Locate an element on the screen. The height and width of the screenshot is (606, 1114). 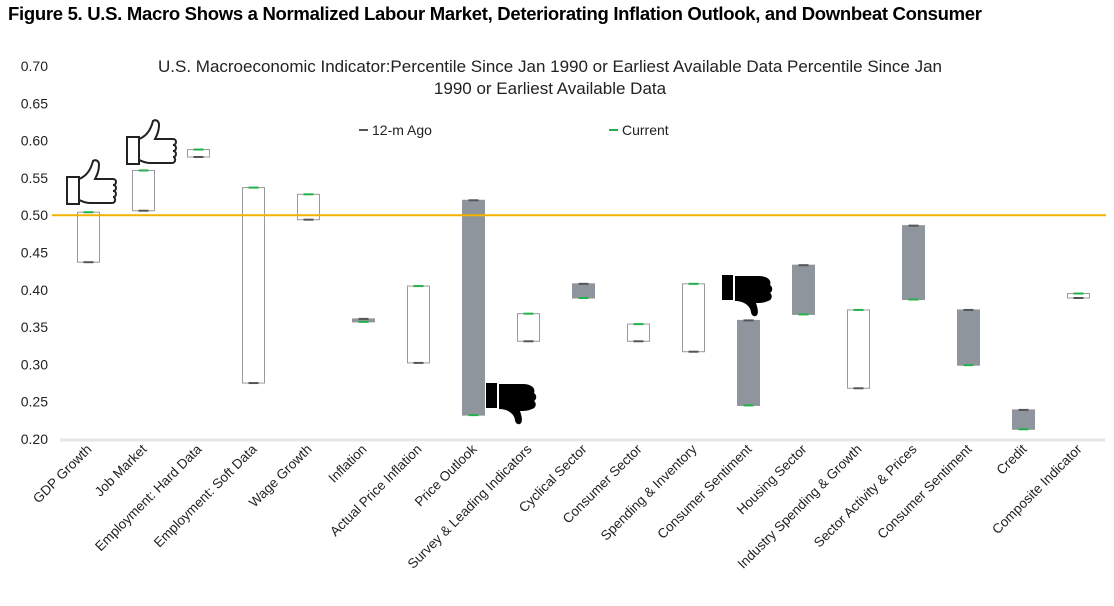
x-tick-label: Credit is located at coordinates (1012, 459).